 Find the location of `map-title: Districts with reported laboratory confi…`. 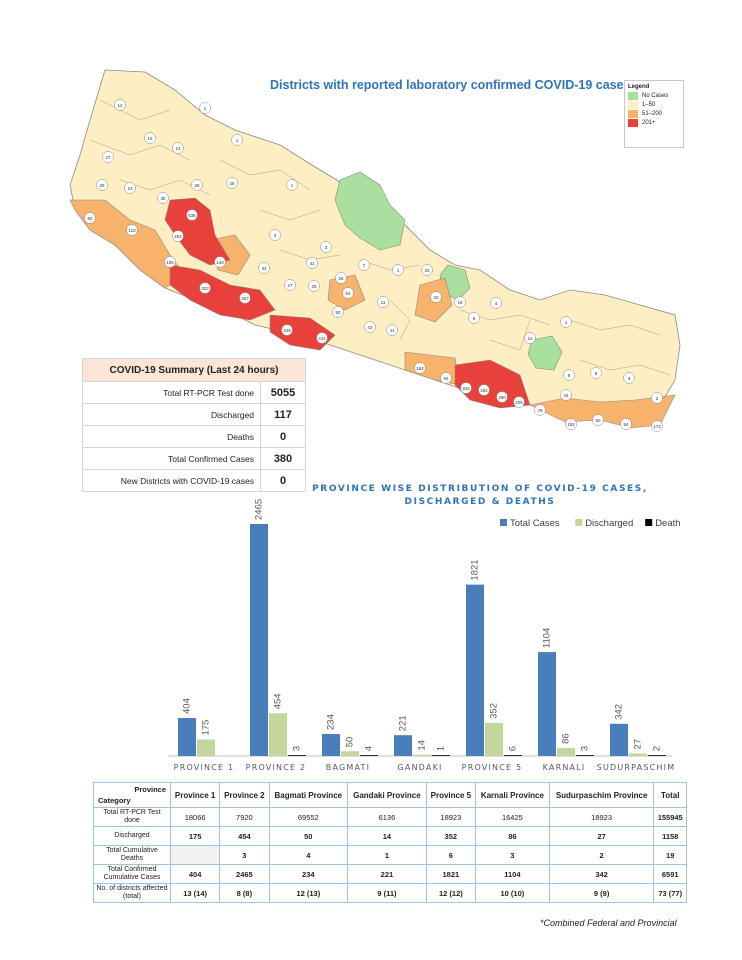

map-title: Districts with reported laboratory confi… is located at coordinates (450, 85).